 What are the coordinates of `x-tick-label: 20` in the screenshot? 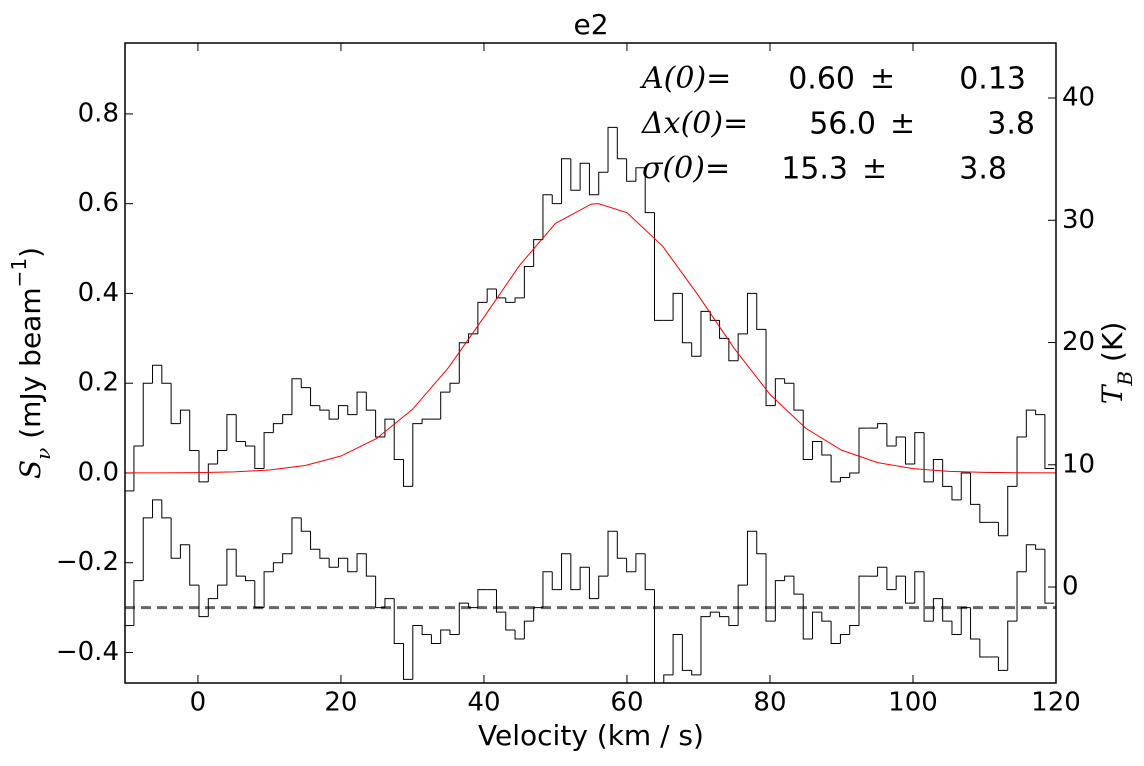 It's located at (340, 703).